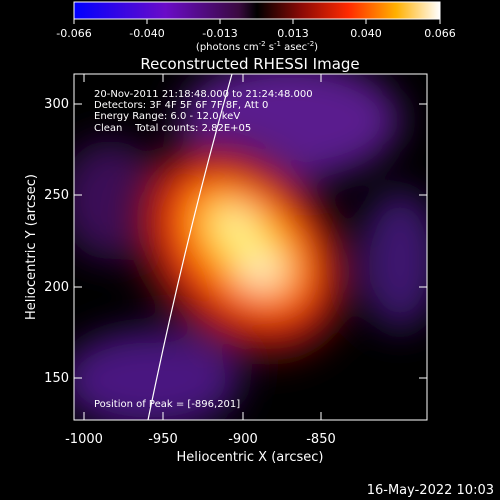 Image resolution: width=500 pixels, height=500 pixels. What do you see at coordinates (203, 94) in the screenshot?
I see `annotation-time-range: 20-Nov-2011 21:18:48.000 to 21:24:48.000` at bounding box center [203, 94].